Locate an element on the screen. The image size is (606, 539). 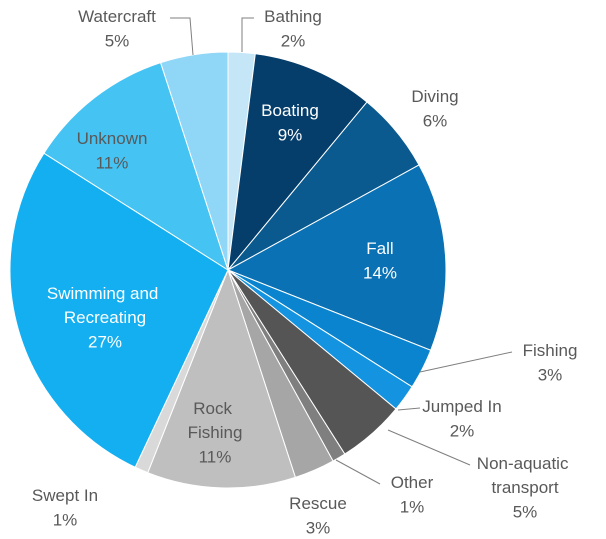
slice-label: Swimming and Recreating is located at coordinates (105, 305).